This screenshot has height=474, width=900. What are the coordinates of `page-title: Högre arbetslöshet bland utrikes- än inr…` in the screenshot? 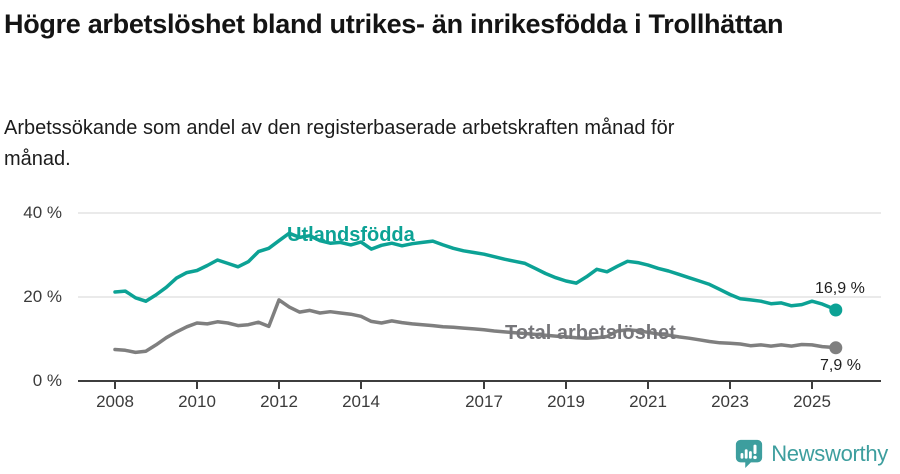 It's located at (394, 24).